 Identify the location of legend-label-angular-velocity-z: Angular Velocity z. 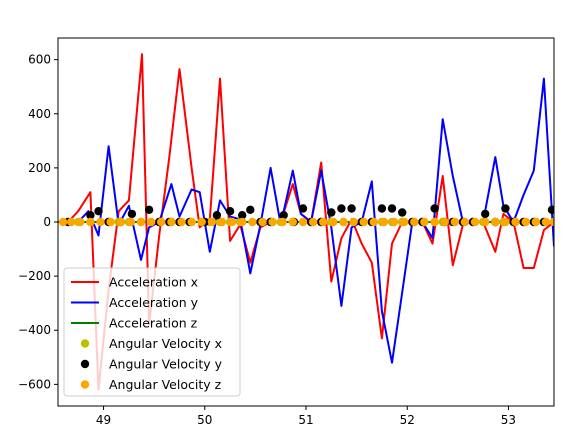
(165, 384).